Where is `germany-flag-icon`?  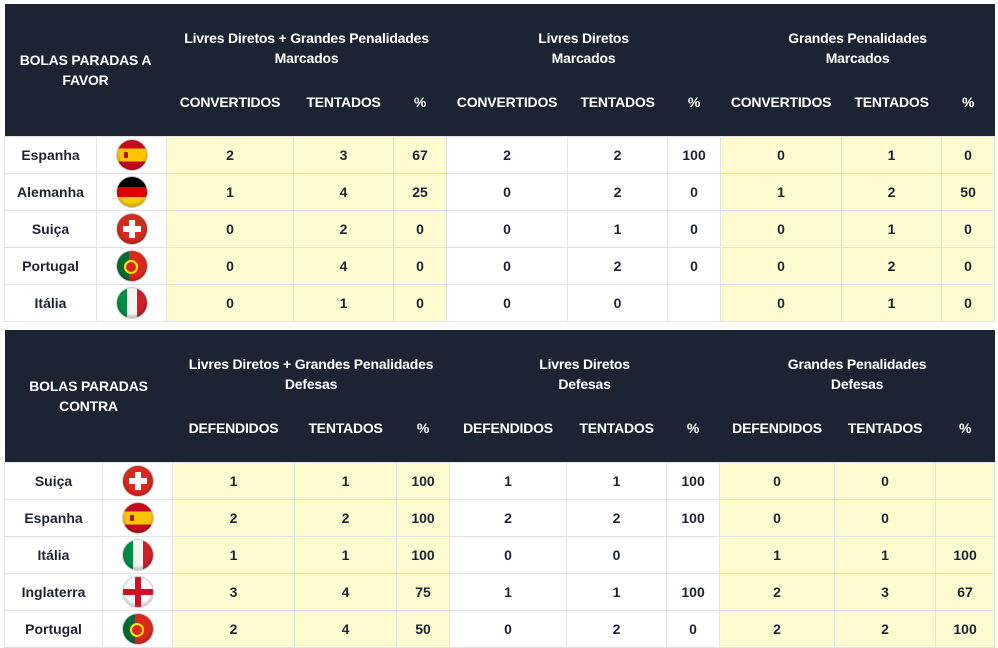
germany-flag-icon is located at coordinates (131, 192).